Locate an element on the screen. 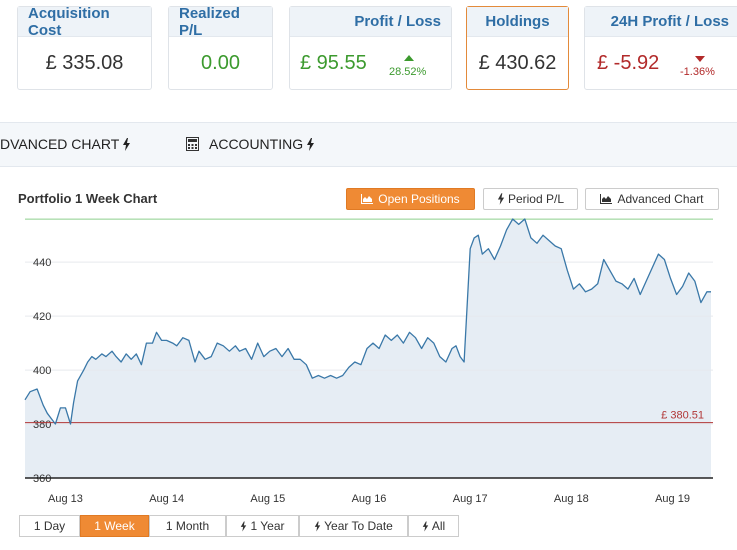  period-pl-button: Period P/L is located at coordinates (530, 199).